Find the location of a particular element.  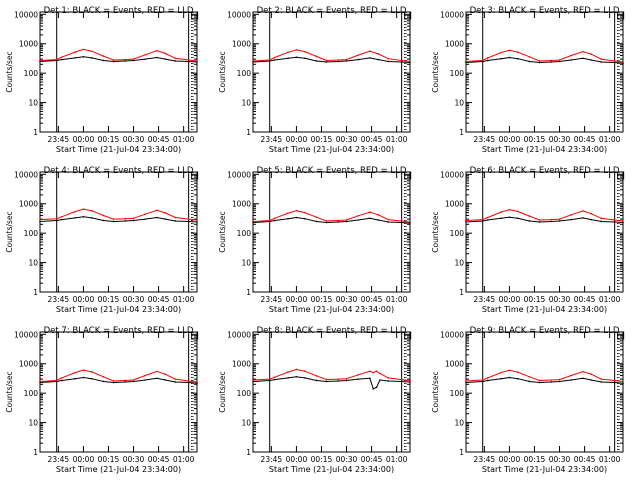

panel-title: Det 6: BLACK = Events, RED = LLD is located at coordinates (545, 171).